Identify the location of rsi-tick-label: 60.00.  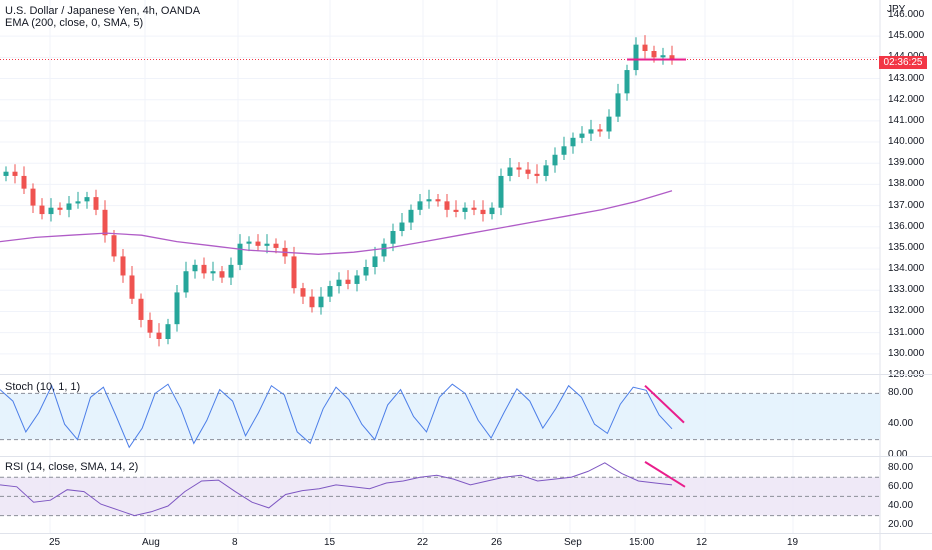
(901, 486).